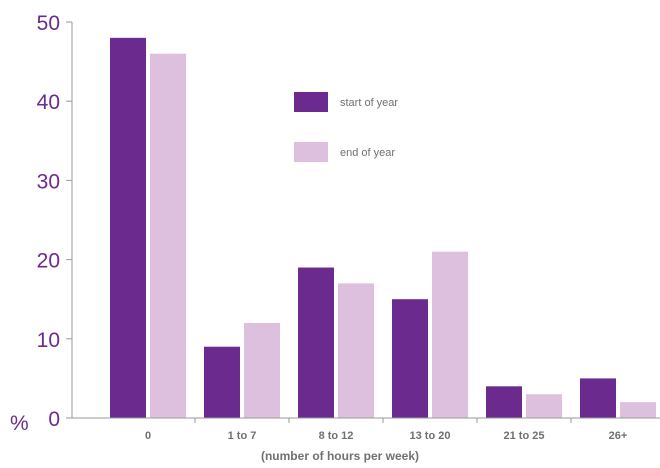 The width and height of the screenshot is (660, 468). I want to click on y-tick-label: 10, so click(48, 340).